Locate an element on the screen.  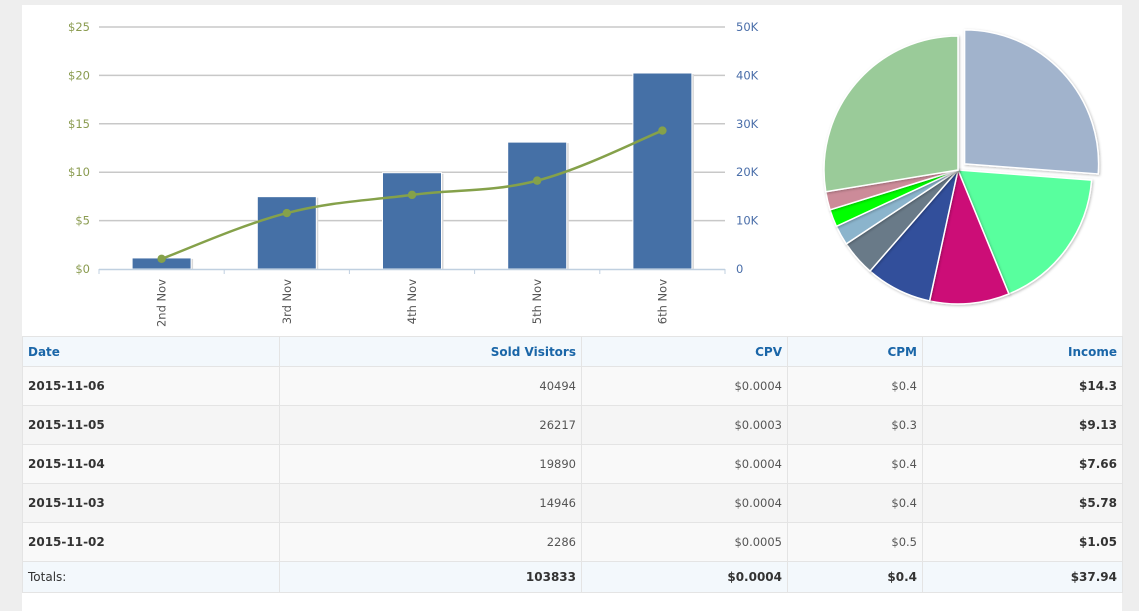
cell-visitors: 26217 is located at coordinates (430, 425).